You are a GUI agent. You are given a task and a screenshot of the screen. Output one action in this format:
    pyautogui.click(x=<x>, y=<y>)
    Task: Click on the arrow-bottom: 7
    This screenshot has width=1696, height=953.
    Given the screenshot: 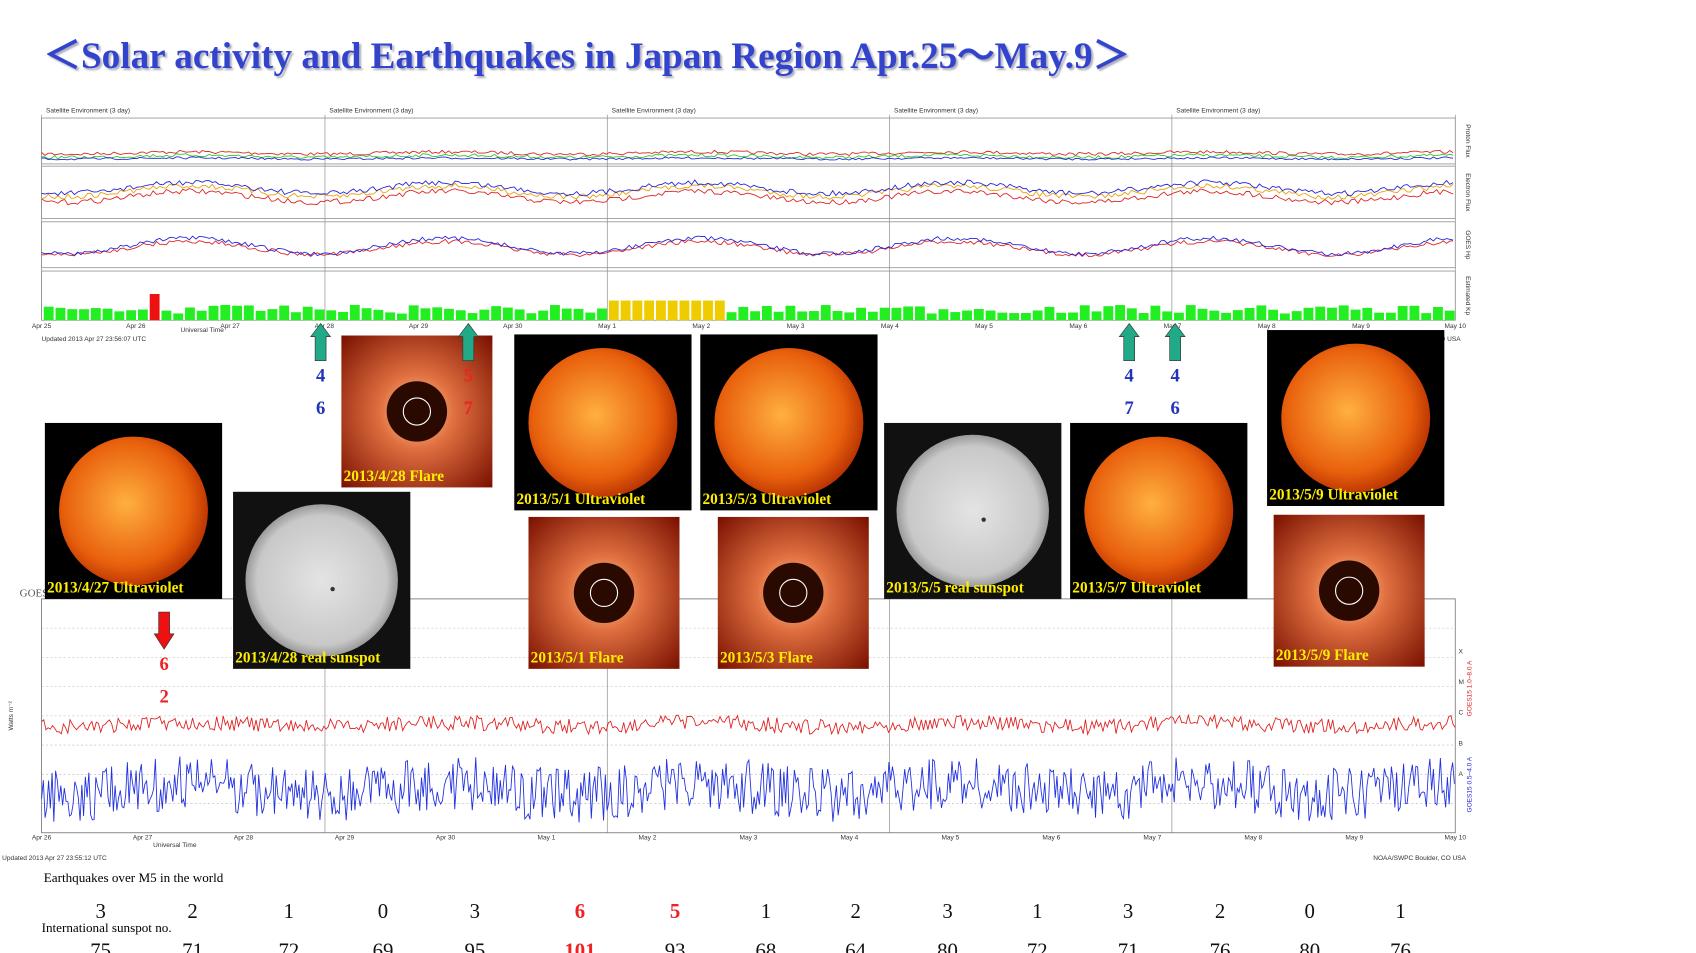 What is the action you would take?
    pyautogui.click(x=468, y=408)
    